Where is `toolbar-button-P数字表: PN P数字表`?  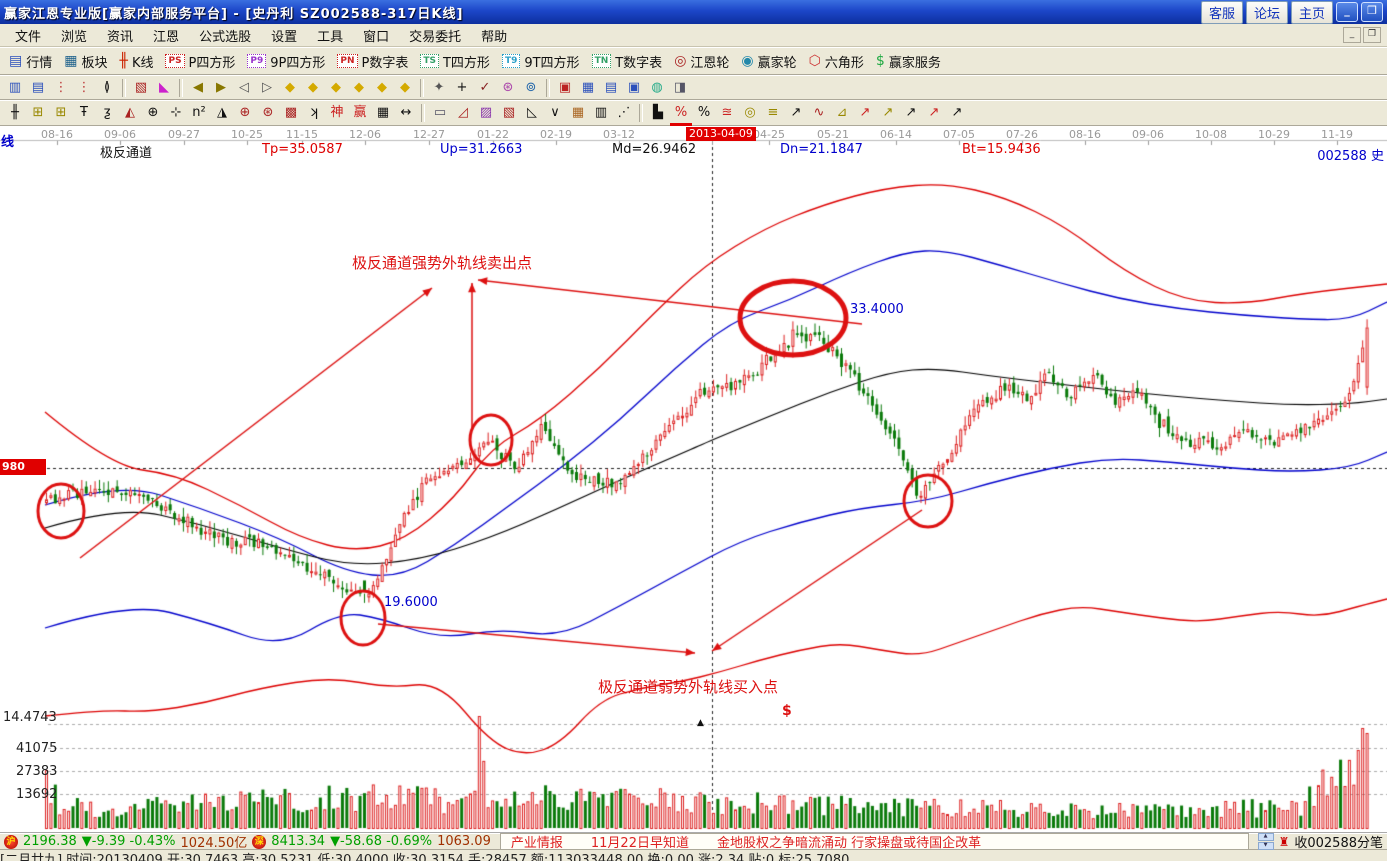 toolbar-button-P数字表: PN P数字表 is located at coordinates (372, 61).